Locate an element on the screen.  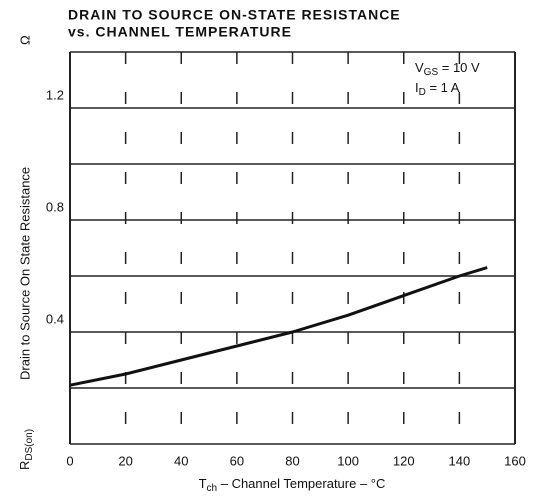
x-tick-label: 80 is located at coordinates (292, 460).